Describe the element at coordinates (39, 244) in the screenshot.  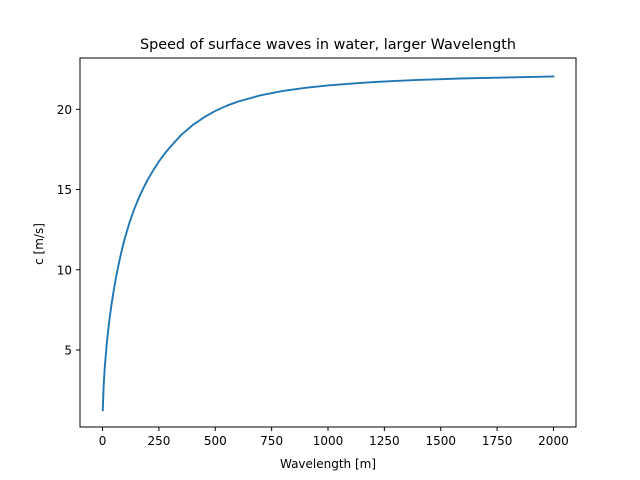
I see `y-axis-label: c [m/s]` at that location.